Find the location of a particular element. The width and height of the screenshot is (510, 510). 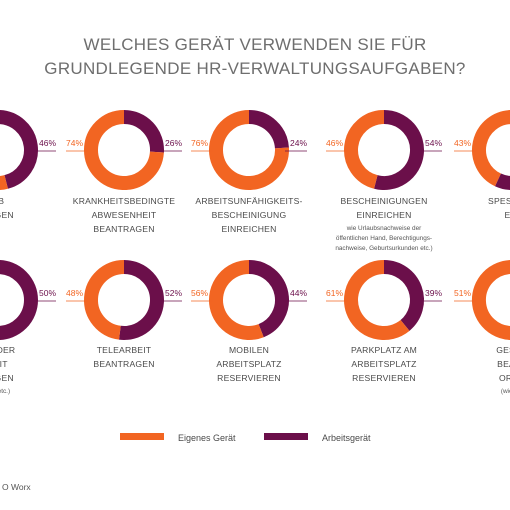

category-label-line: BESCHEINIGUNGEN is located at coordinates (383, 201).